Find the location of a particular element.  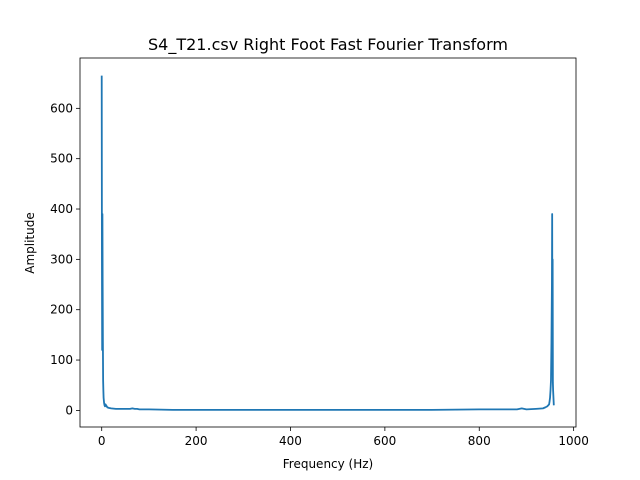

x-tick-label: 400 is located at coordinates (290, 441).